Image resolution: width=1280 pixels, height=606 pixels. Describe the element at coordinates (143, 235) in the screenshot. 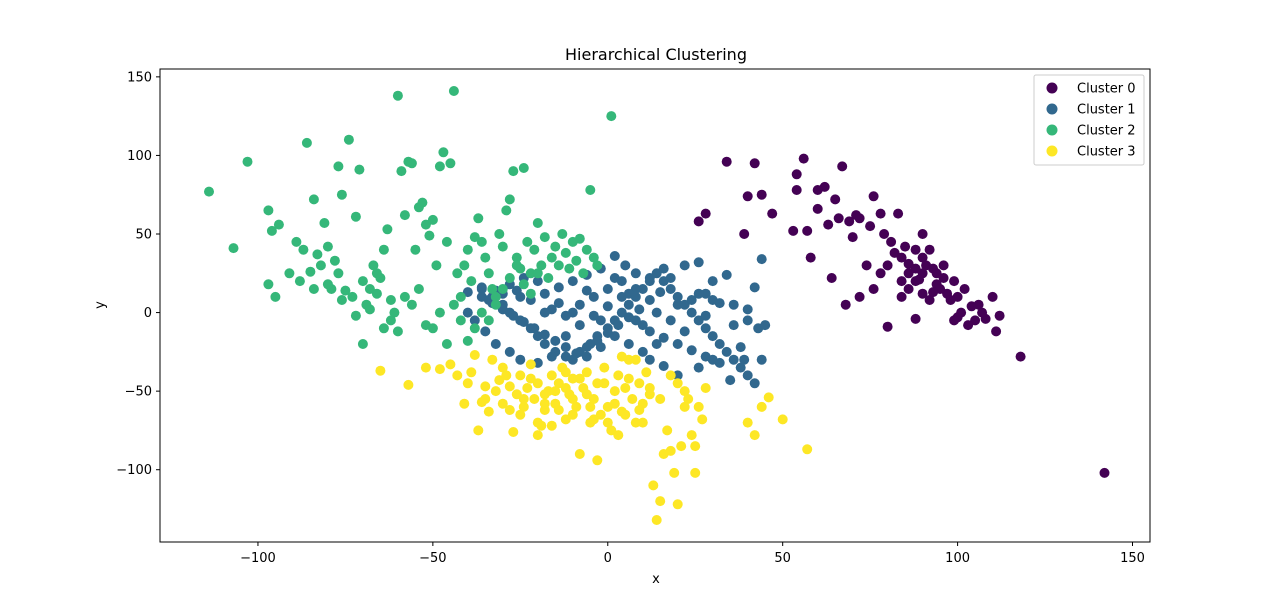

I see `y-tick-label: 50` at that location.